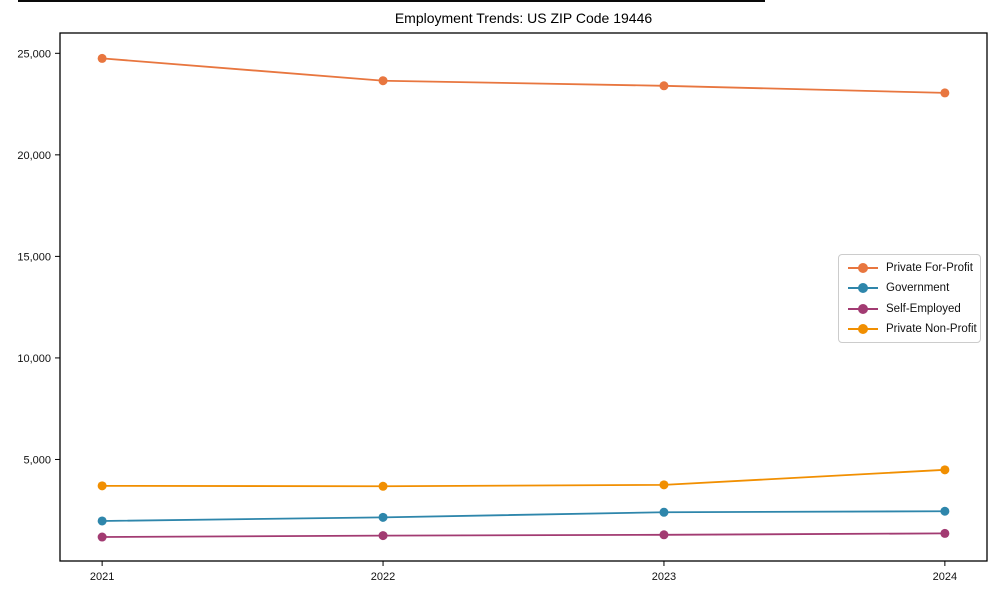 The height and width of the screenshot is (600, 1000). Describe the element at coordinates (102, 577) in the screenshot. I see `x-tick-label: 2021` at that location.